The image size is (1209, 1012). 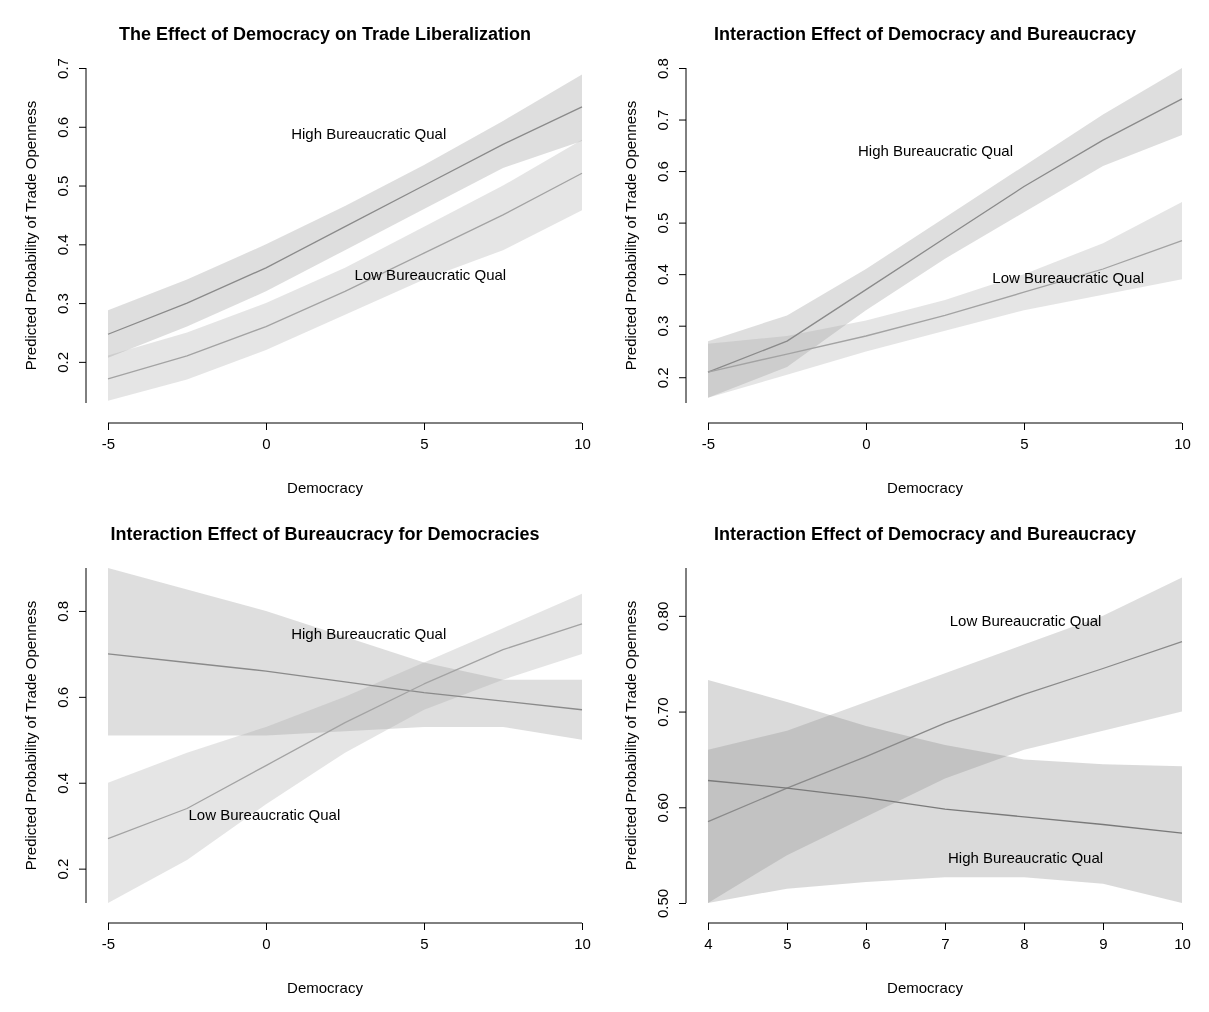 What do you see at coordinates (662, 616) in the screenshot?
I see `y-tick-label: 0.80` at bounding box center [662, 616].